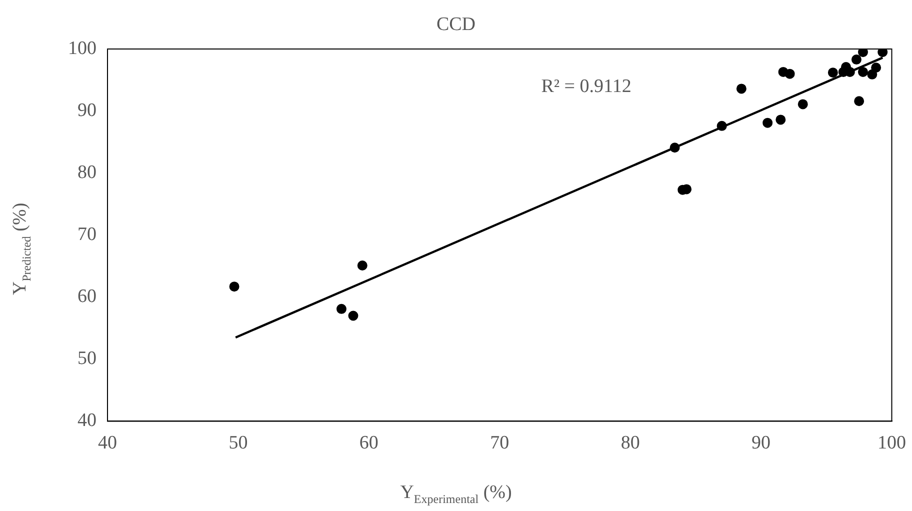  What do you see at coordinates (87, 297) in the screenshot?
I see `y-tick-label: 60` at bounding box center [87, 297].